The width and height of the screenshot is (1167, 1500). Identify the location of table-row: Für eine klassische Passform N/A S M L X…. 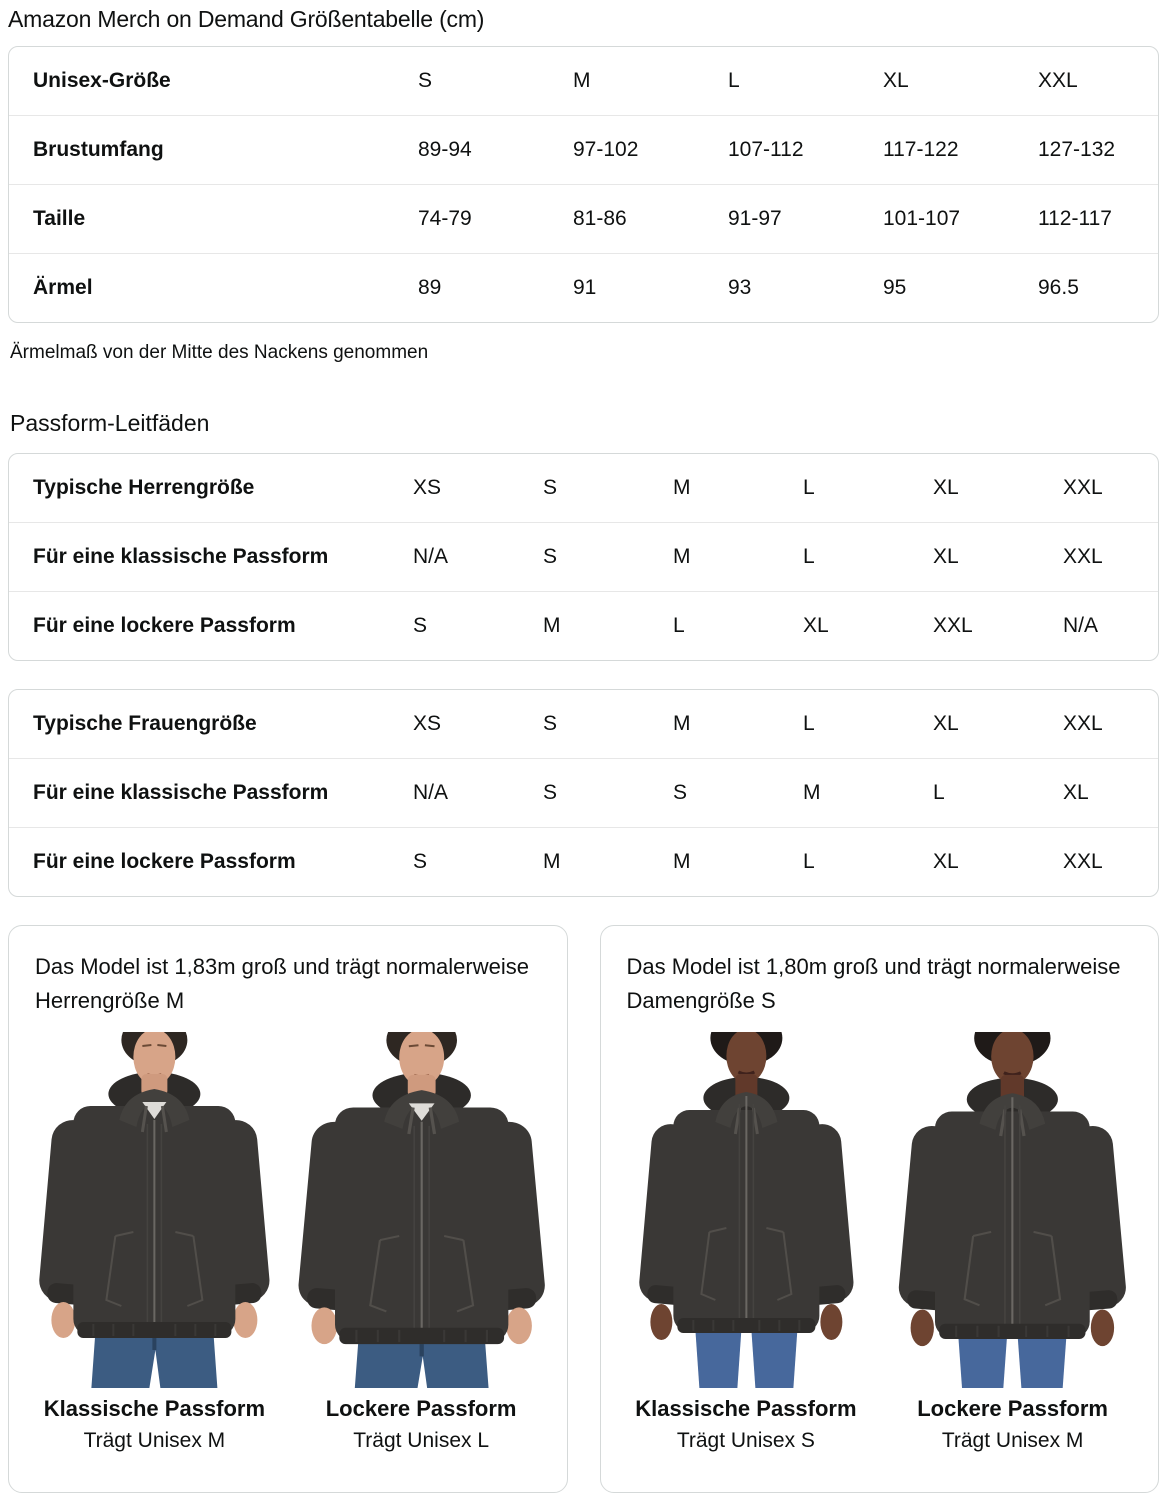
(583, 556).